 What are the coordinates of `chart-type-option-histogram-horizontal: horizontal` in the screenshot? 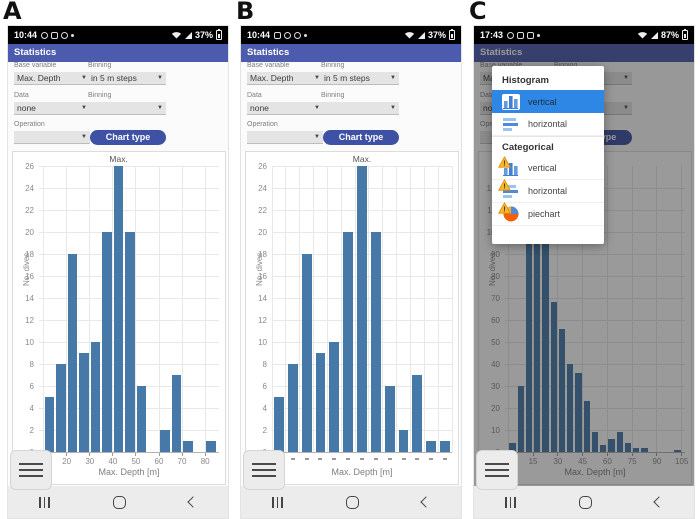 It's located at (548, 124).